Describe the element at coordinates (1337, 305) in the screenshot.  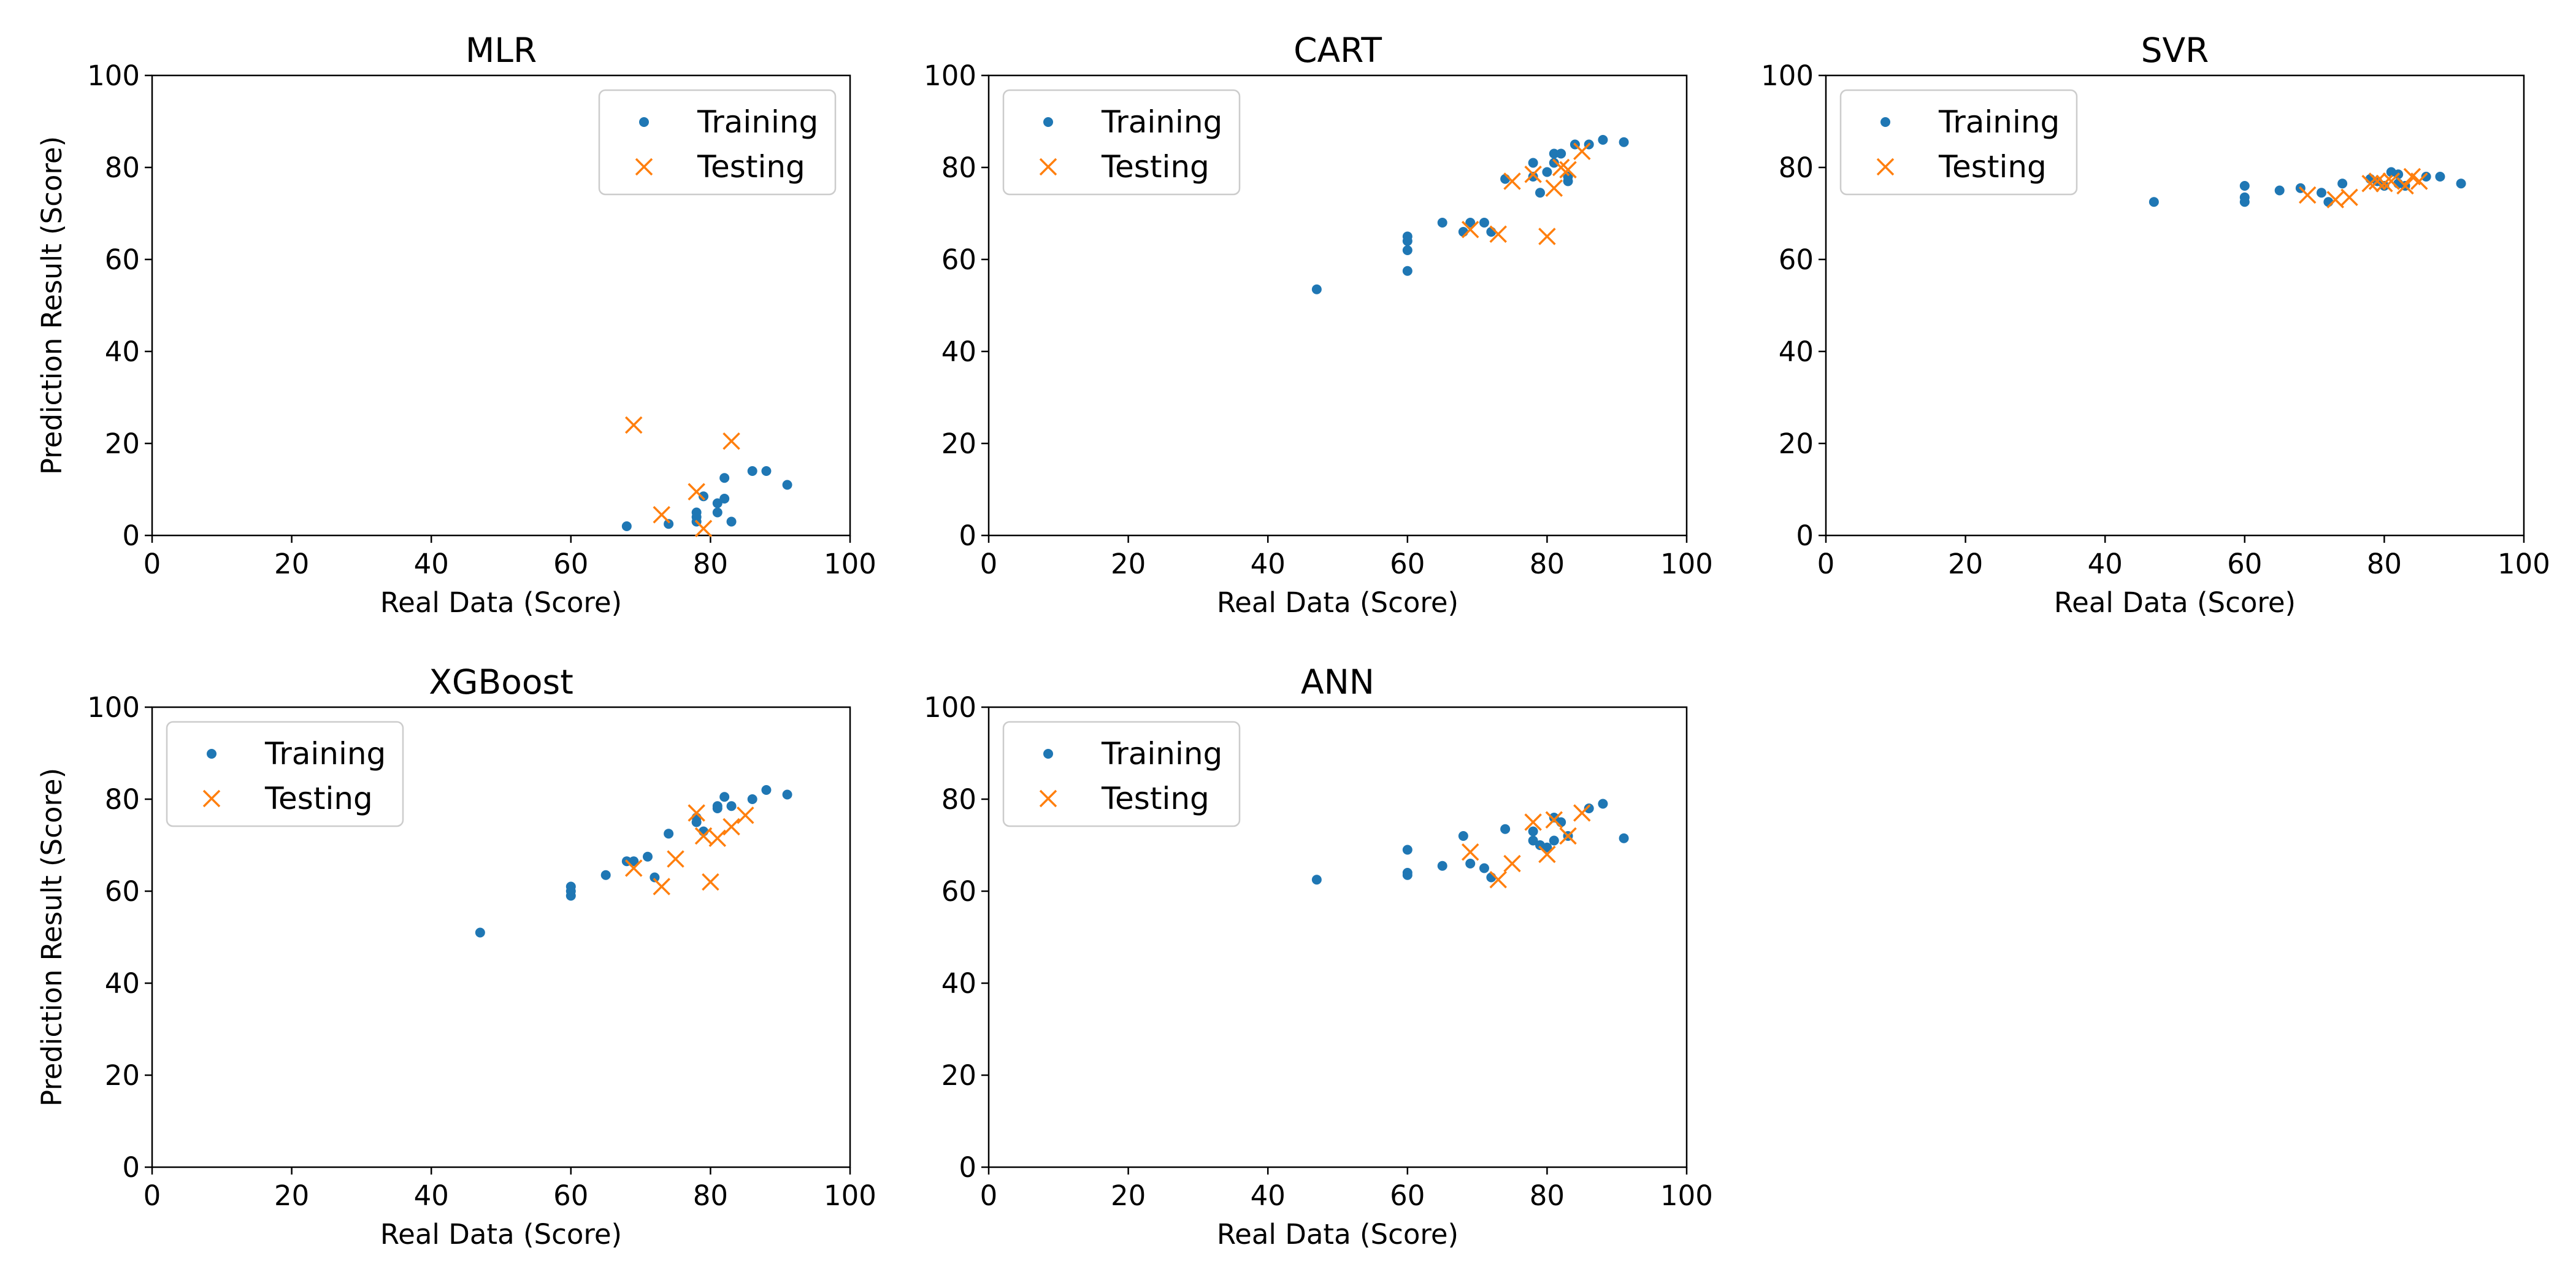
I see `plot-frame` at that location.